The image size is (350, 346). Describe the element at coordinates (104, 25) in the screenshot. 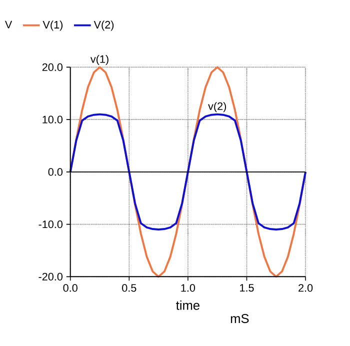

I see `legend-label: V(2)` at that location.